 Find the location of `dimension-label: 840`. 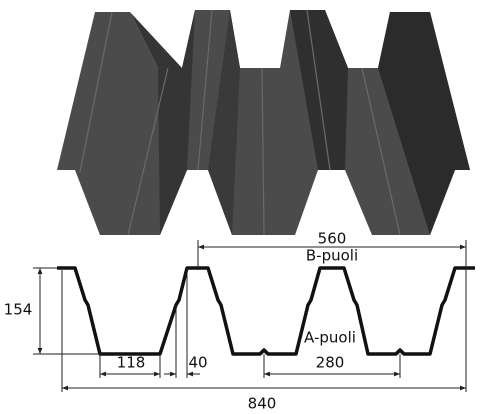

dimension-label: 840 is located at coordinates (262, 404).